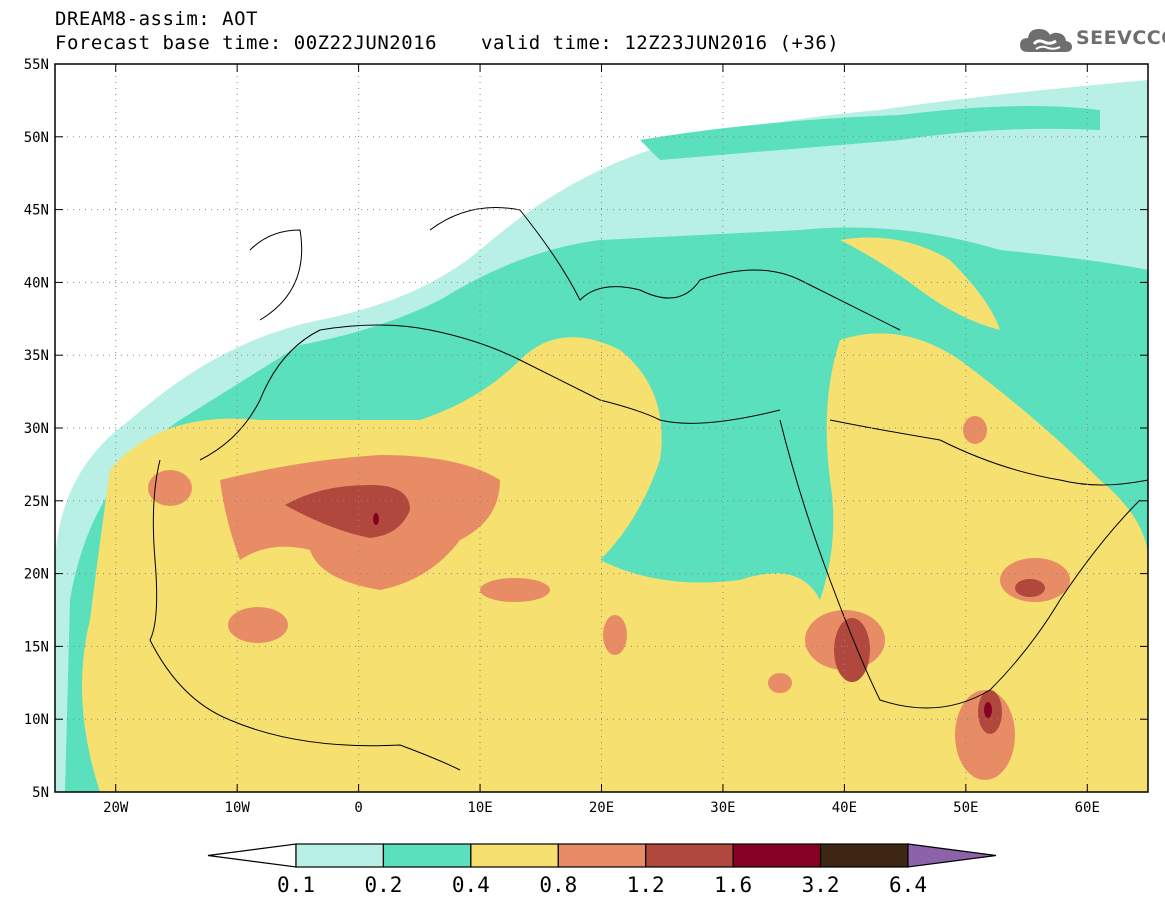 The height and width of the screenshot is (905, 1165). I want to click on logo-text: SEEVCCC, so click(1120, 38).